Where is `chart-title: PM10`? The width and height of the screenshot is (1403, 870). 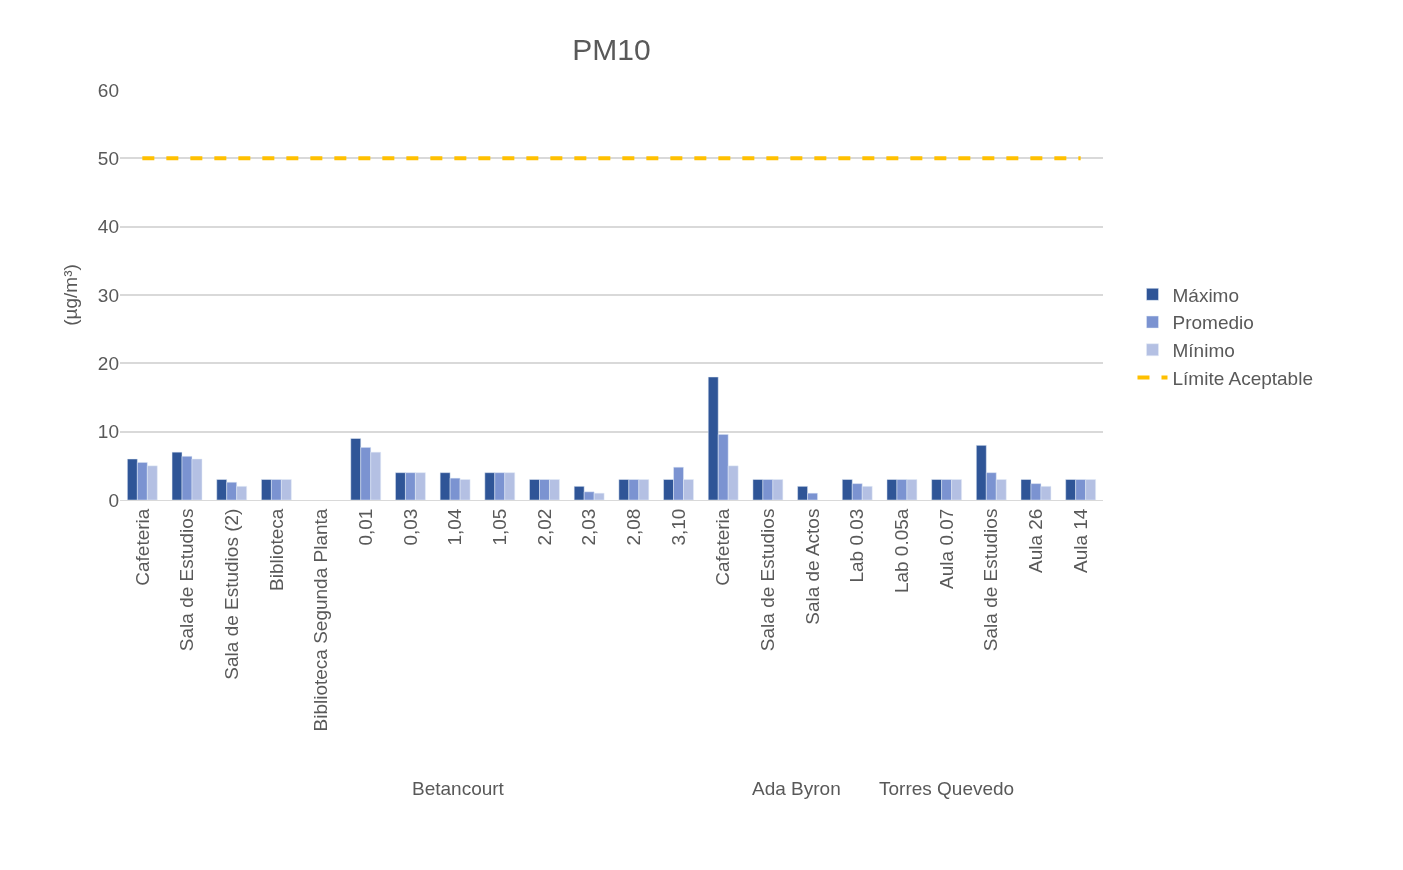 chart-title: PM10 is located at coordinates (611, 50).